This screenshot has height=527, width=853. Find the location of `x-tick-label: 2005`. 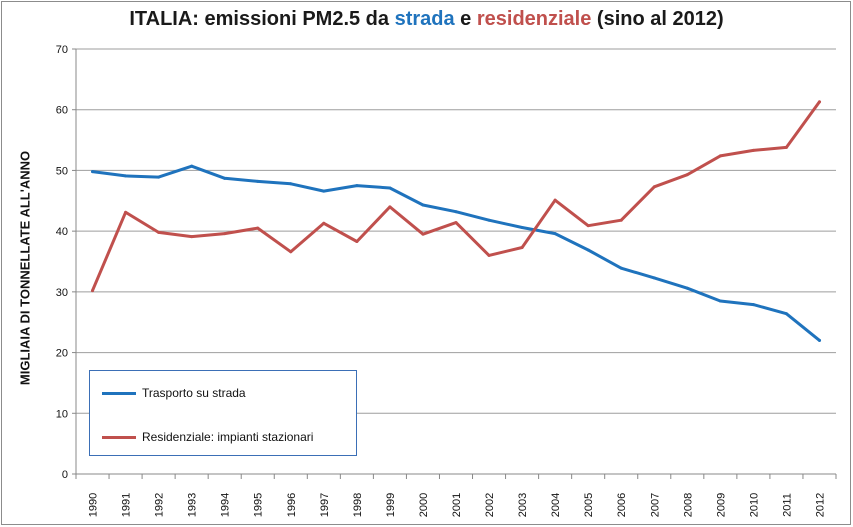

x-tick-label: 2005 is located at coordinates (589, 505).